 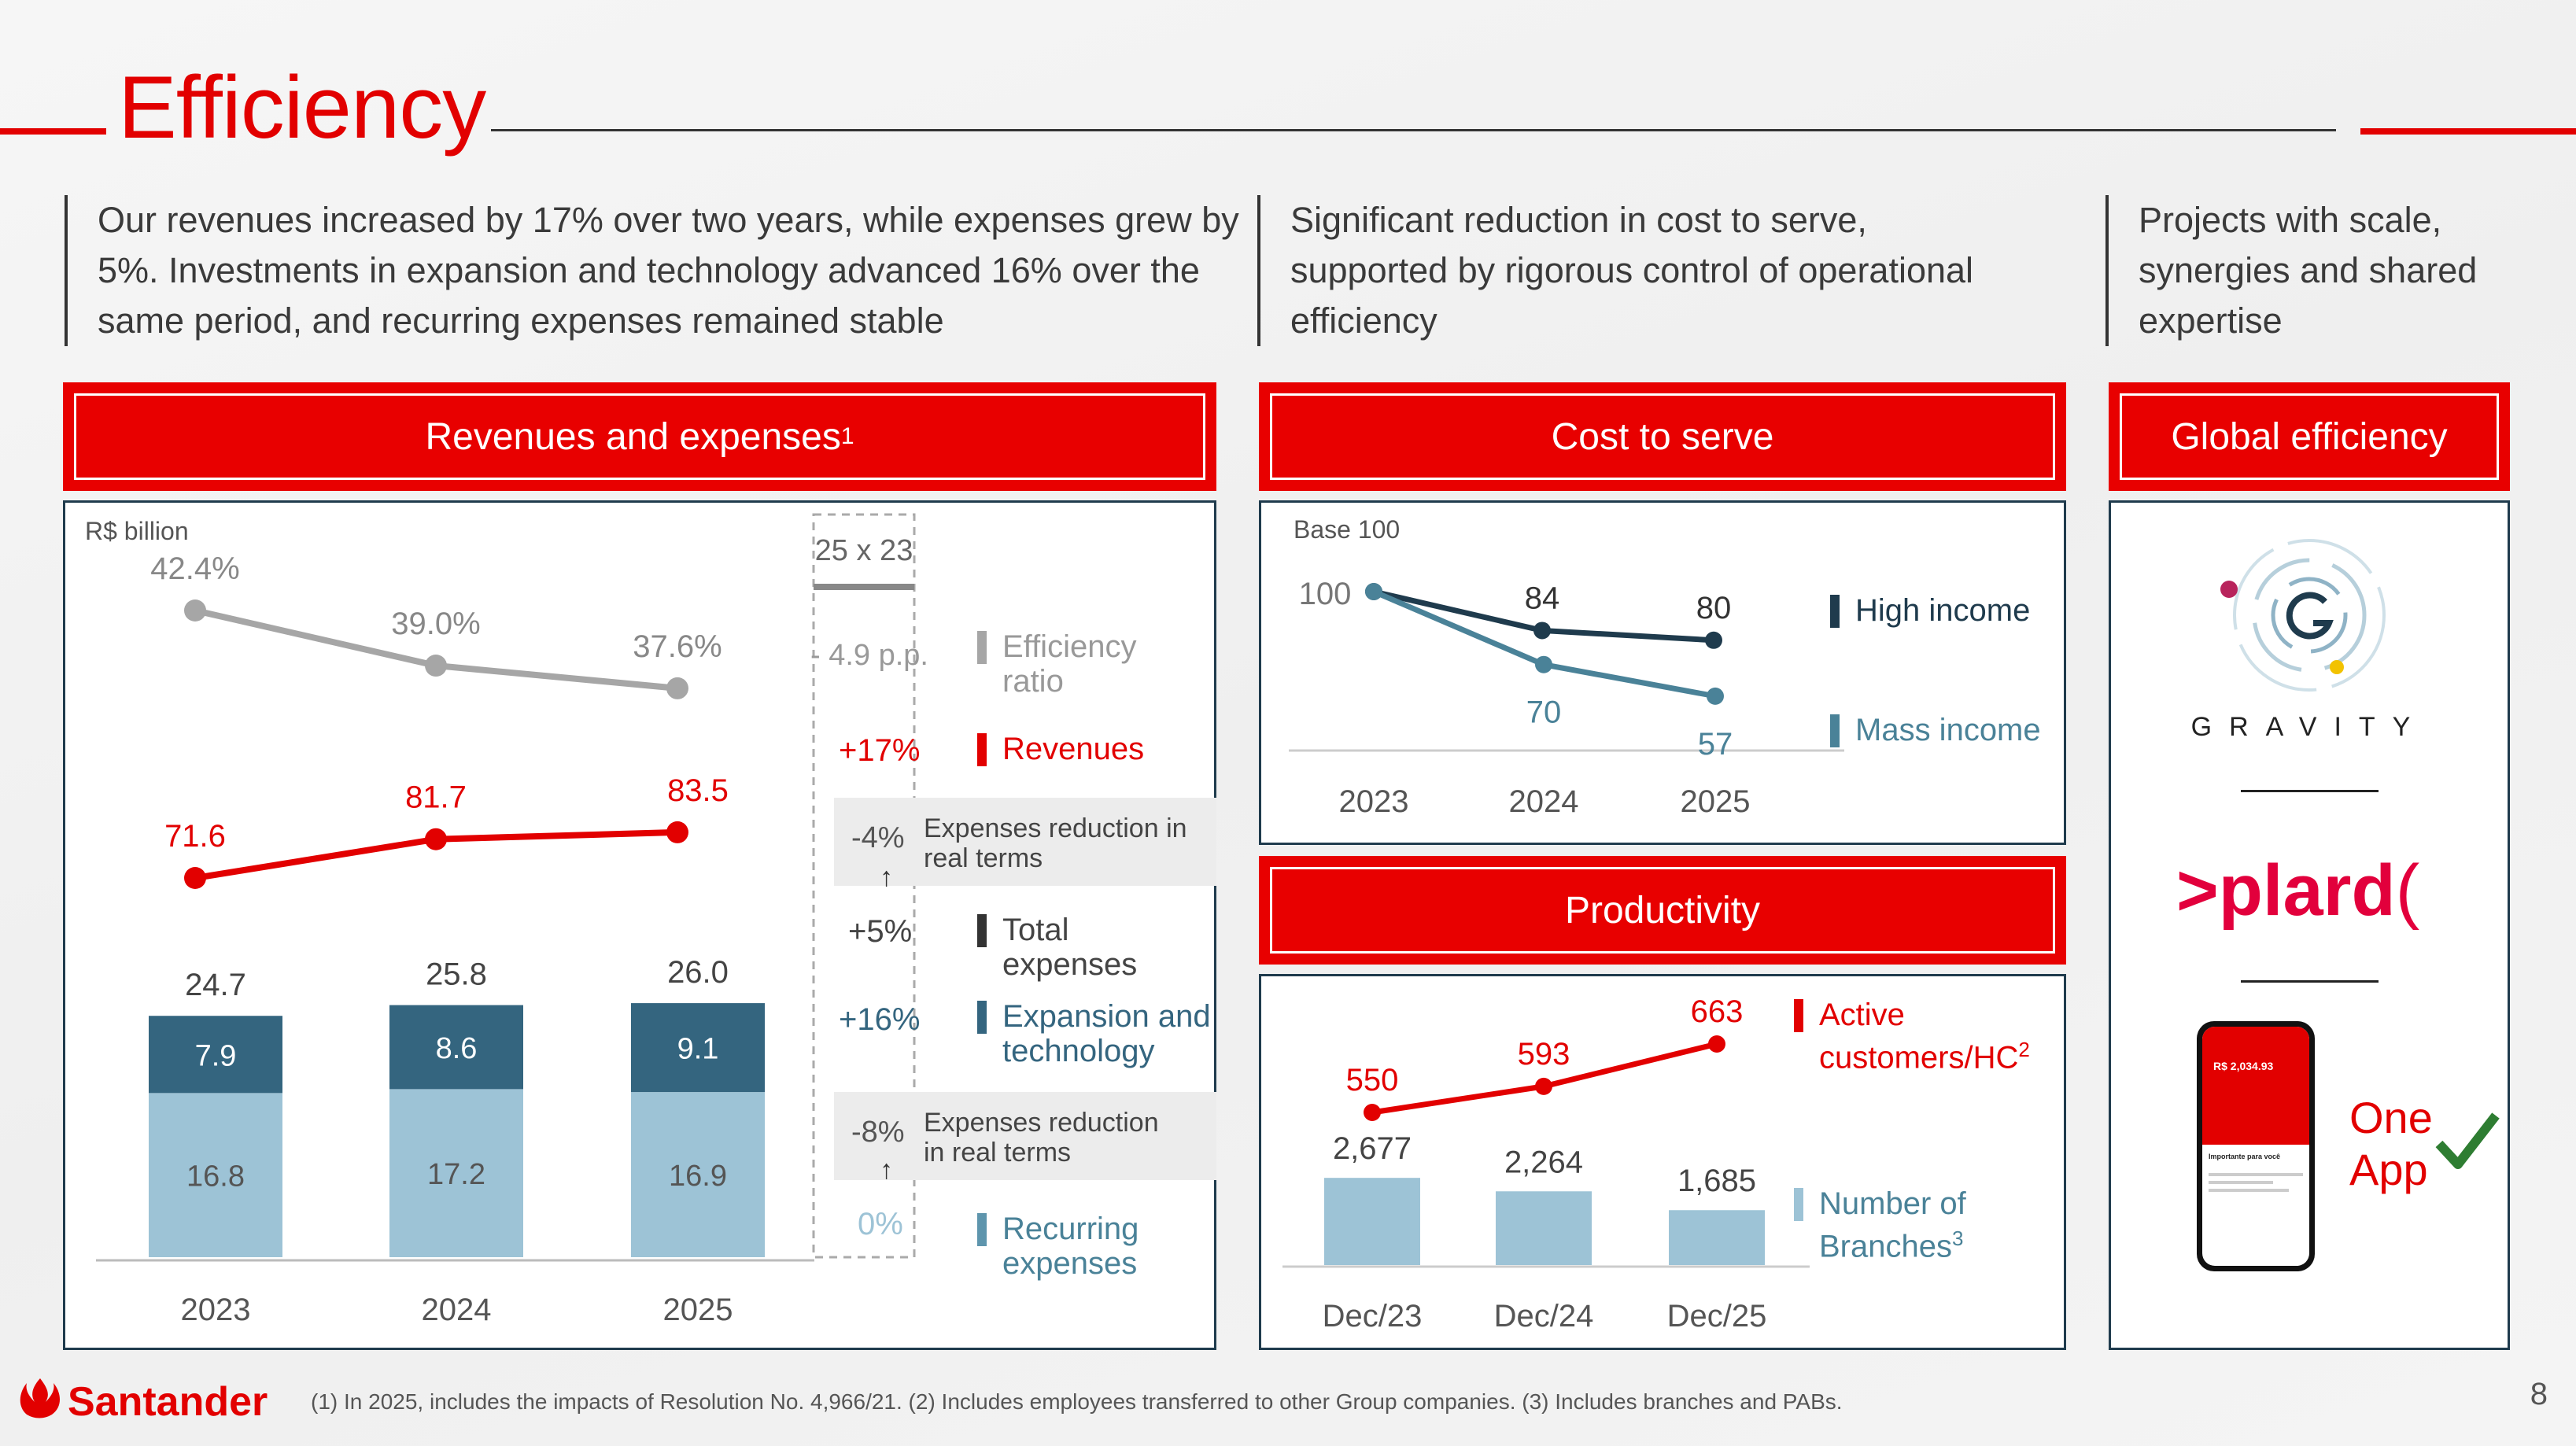 I want to click on legend-swatch-recurring, so click(x=982, y=1229).